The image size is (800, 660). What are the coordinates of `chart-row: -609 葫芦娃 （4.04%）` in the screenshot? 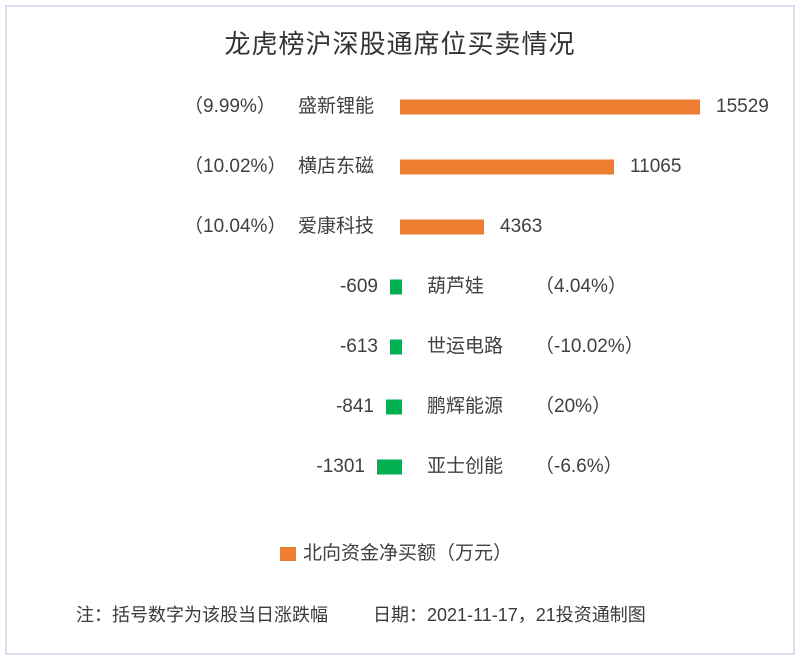 It's located at (400, 287).